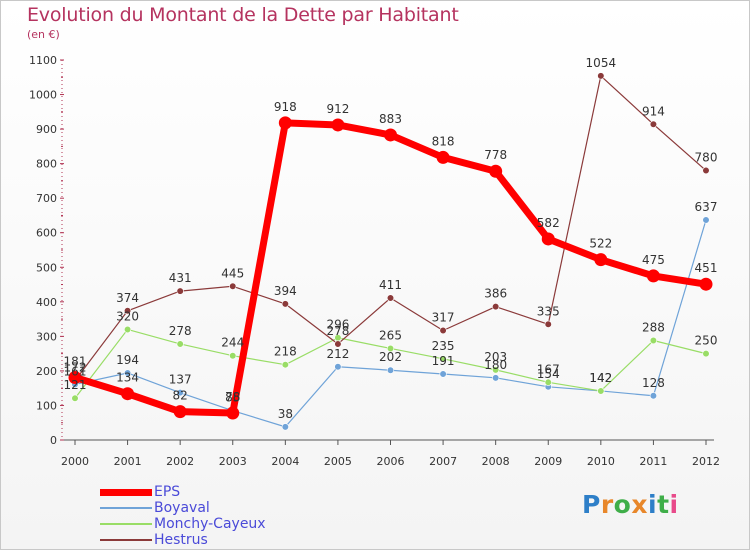 Image resolution: width=750 pixels, height=550 pixels. What do you see at coordinates (46, 336) in the screenshot?
I see `y-tick-label: 300` at bounding box center [46, 336].